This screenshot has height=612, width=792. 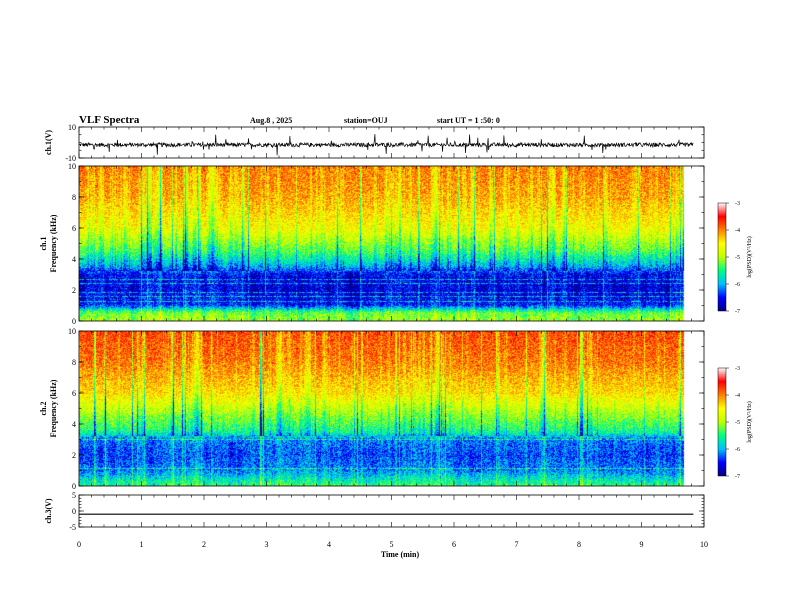 What do you see at coordinates (329, 544) in the screenshot?
I see `x-tick-label: 4` at bounding box center [329, 544].